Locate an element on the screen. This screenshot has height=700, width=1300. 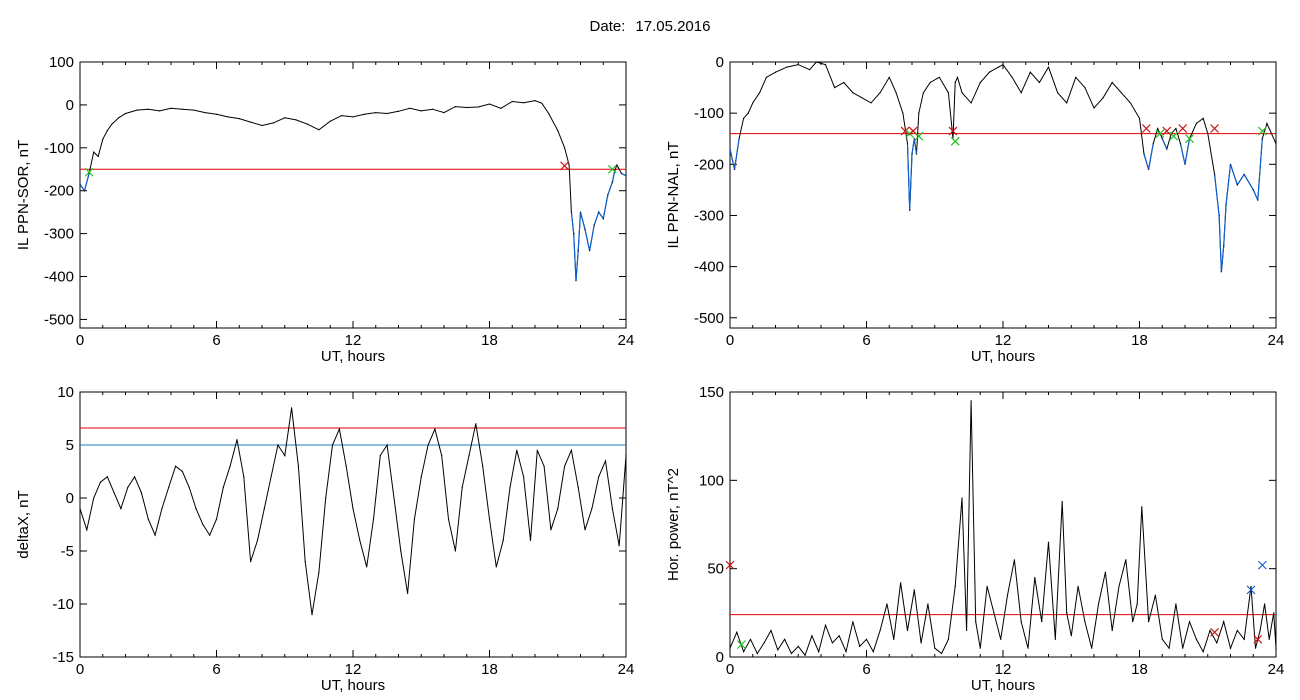
y-tick-label: -10 is located at coordinates (63, 604).